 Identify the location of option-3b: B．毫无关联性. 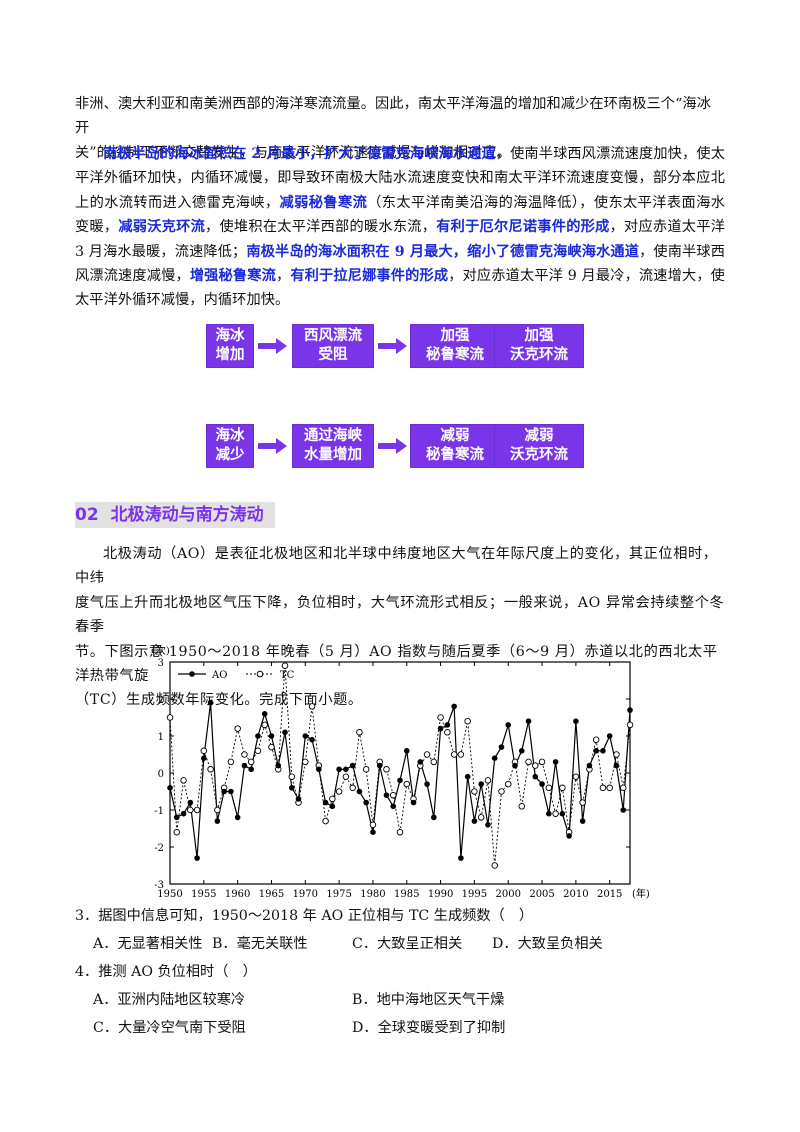
(260, 944).